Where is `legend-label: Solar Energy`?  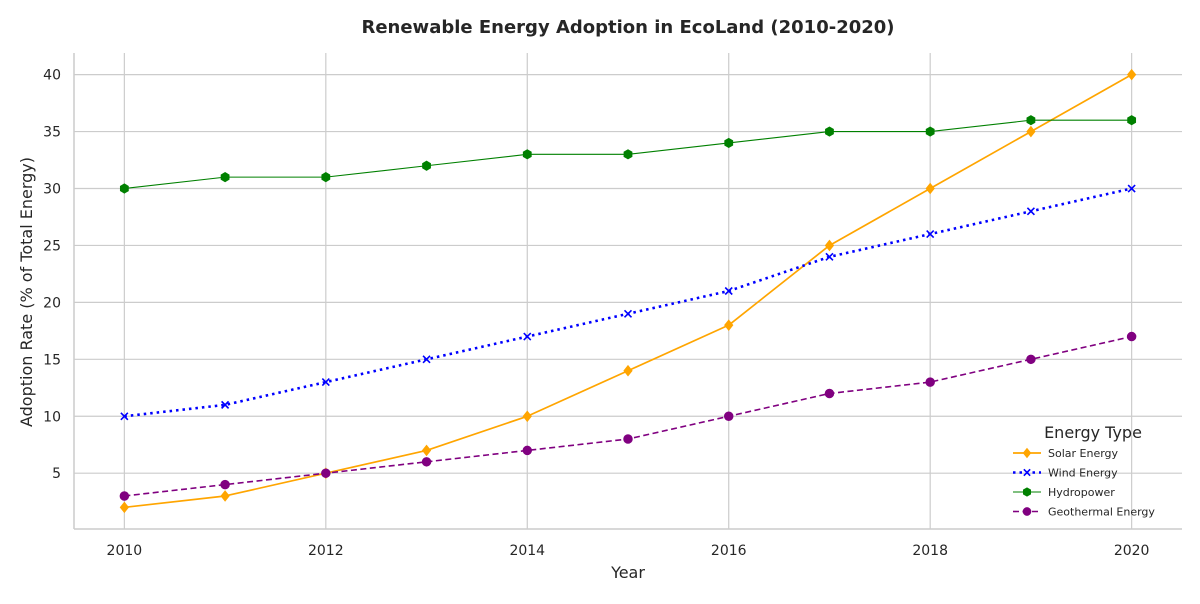 legend-label: Solar Energy is located at coordinates (1083, 453).